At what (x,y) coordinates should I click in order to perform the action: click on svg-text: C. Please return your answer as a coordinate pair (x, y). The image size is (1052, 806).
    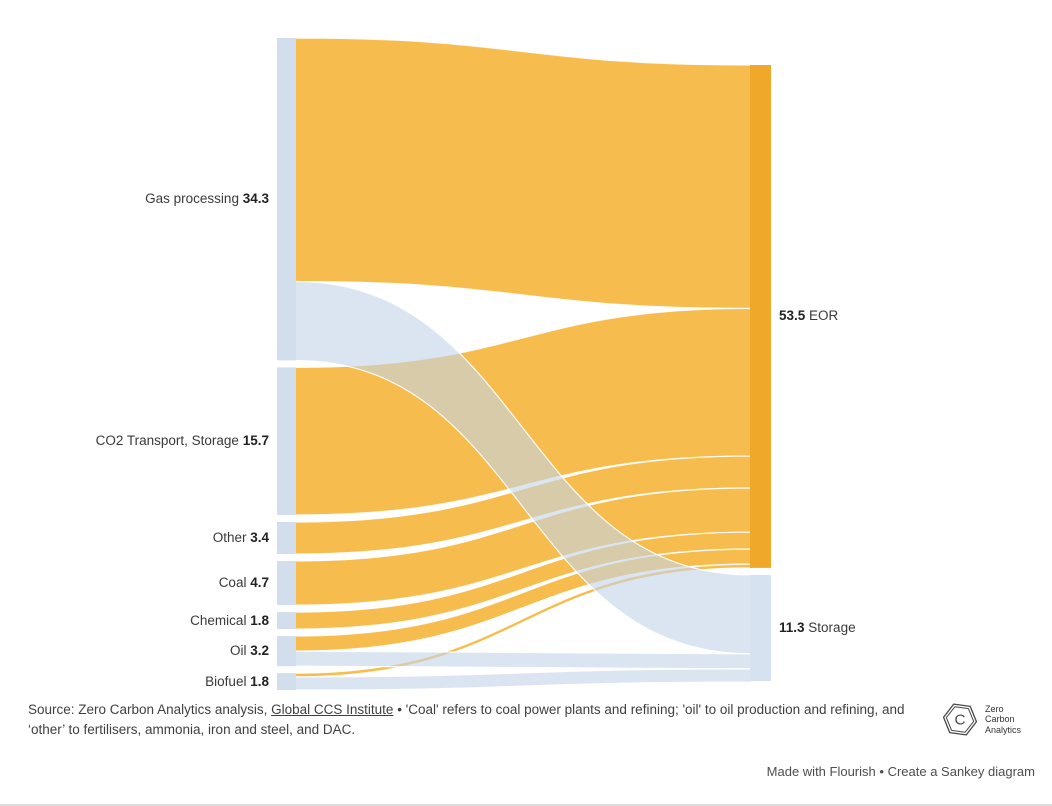
    Looking at the image, I should click on (960, 720).